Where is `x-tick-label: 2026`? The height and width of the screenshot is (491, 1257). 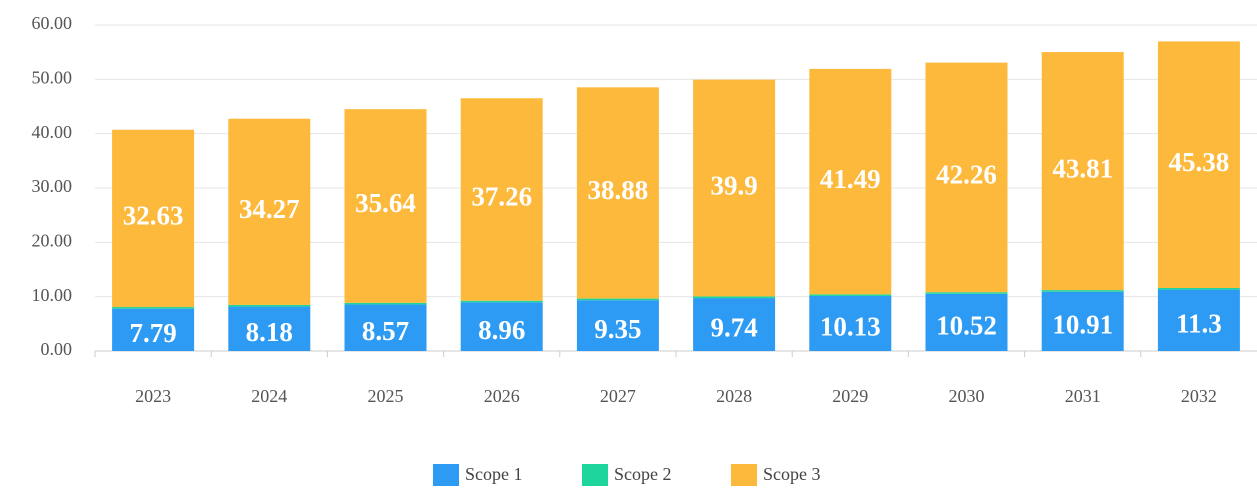
x-tick-label: 2026 is located at coordinates (502, 396).